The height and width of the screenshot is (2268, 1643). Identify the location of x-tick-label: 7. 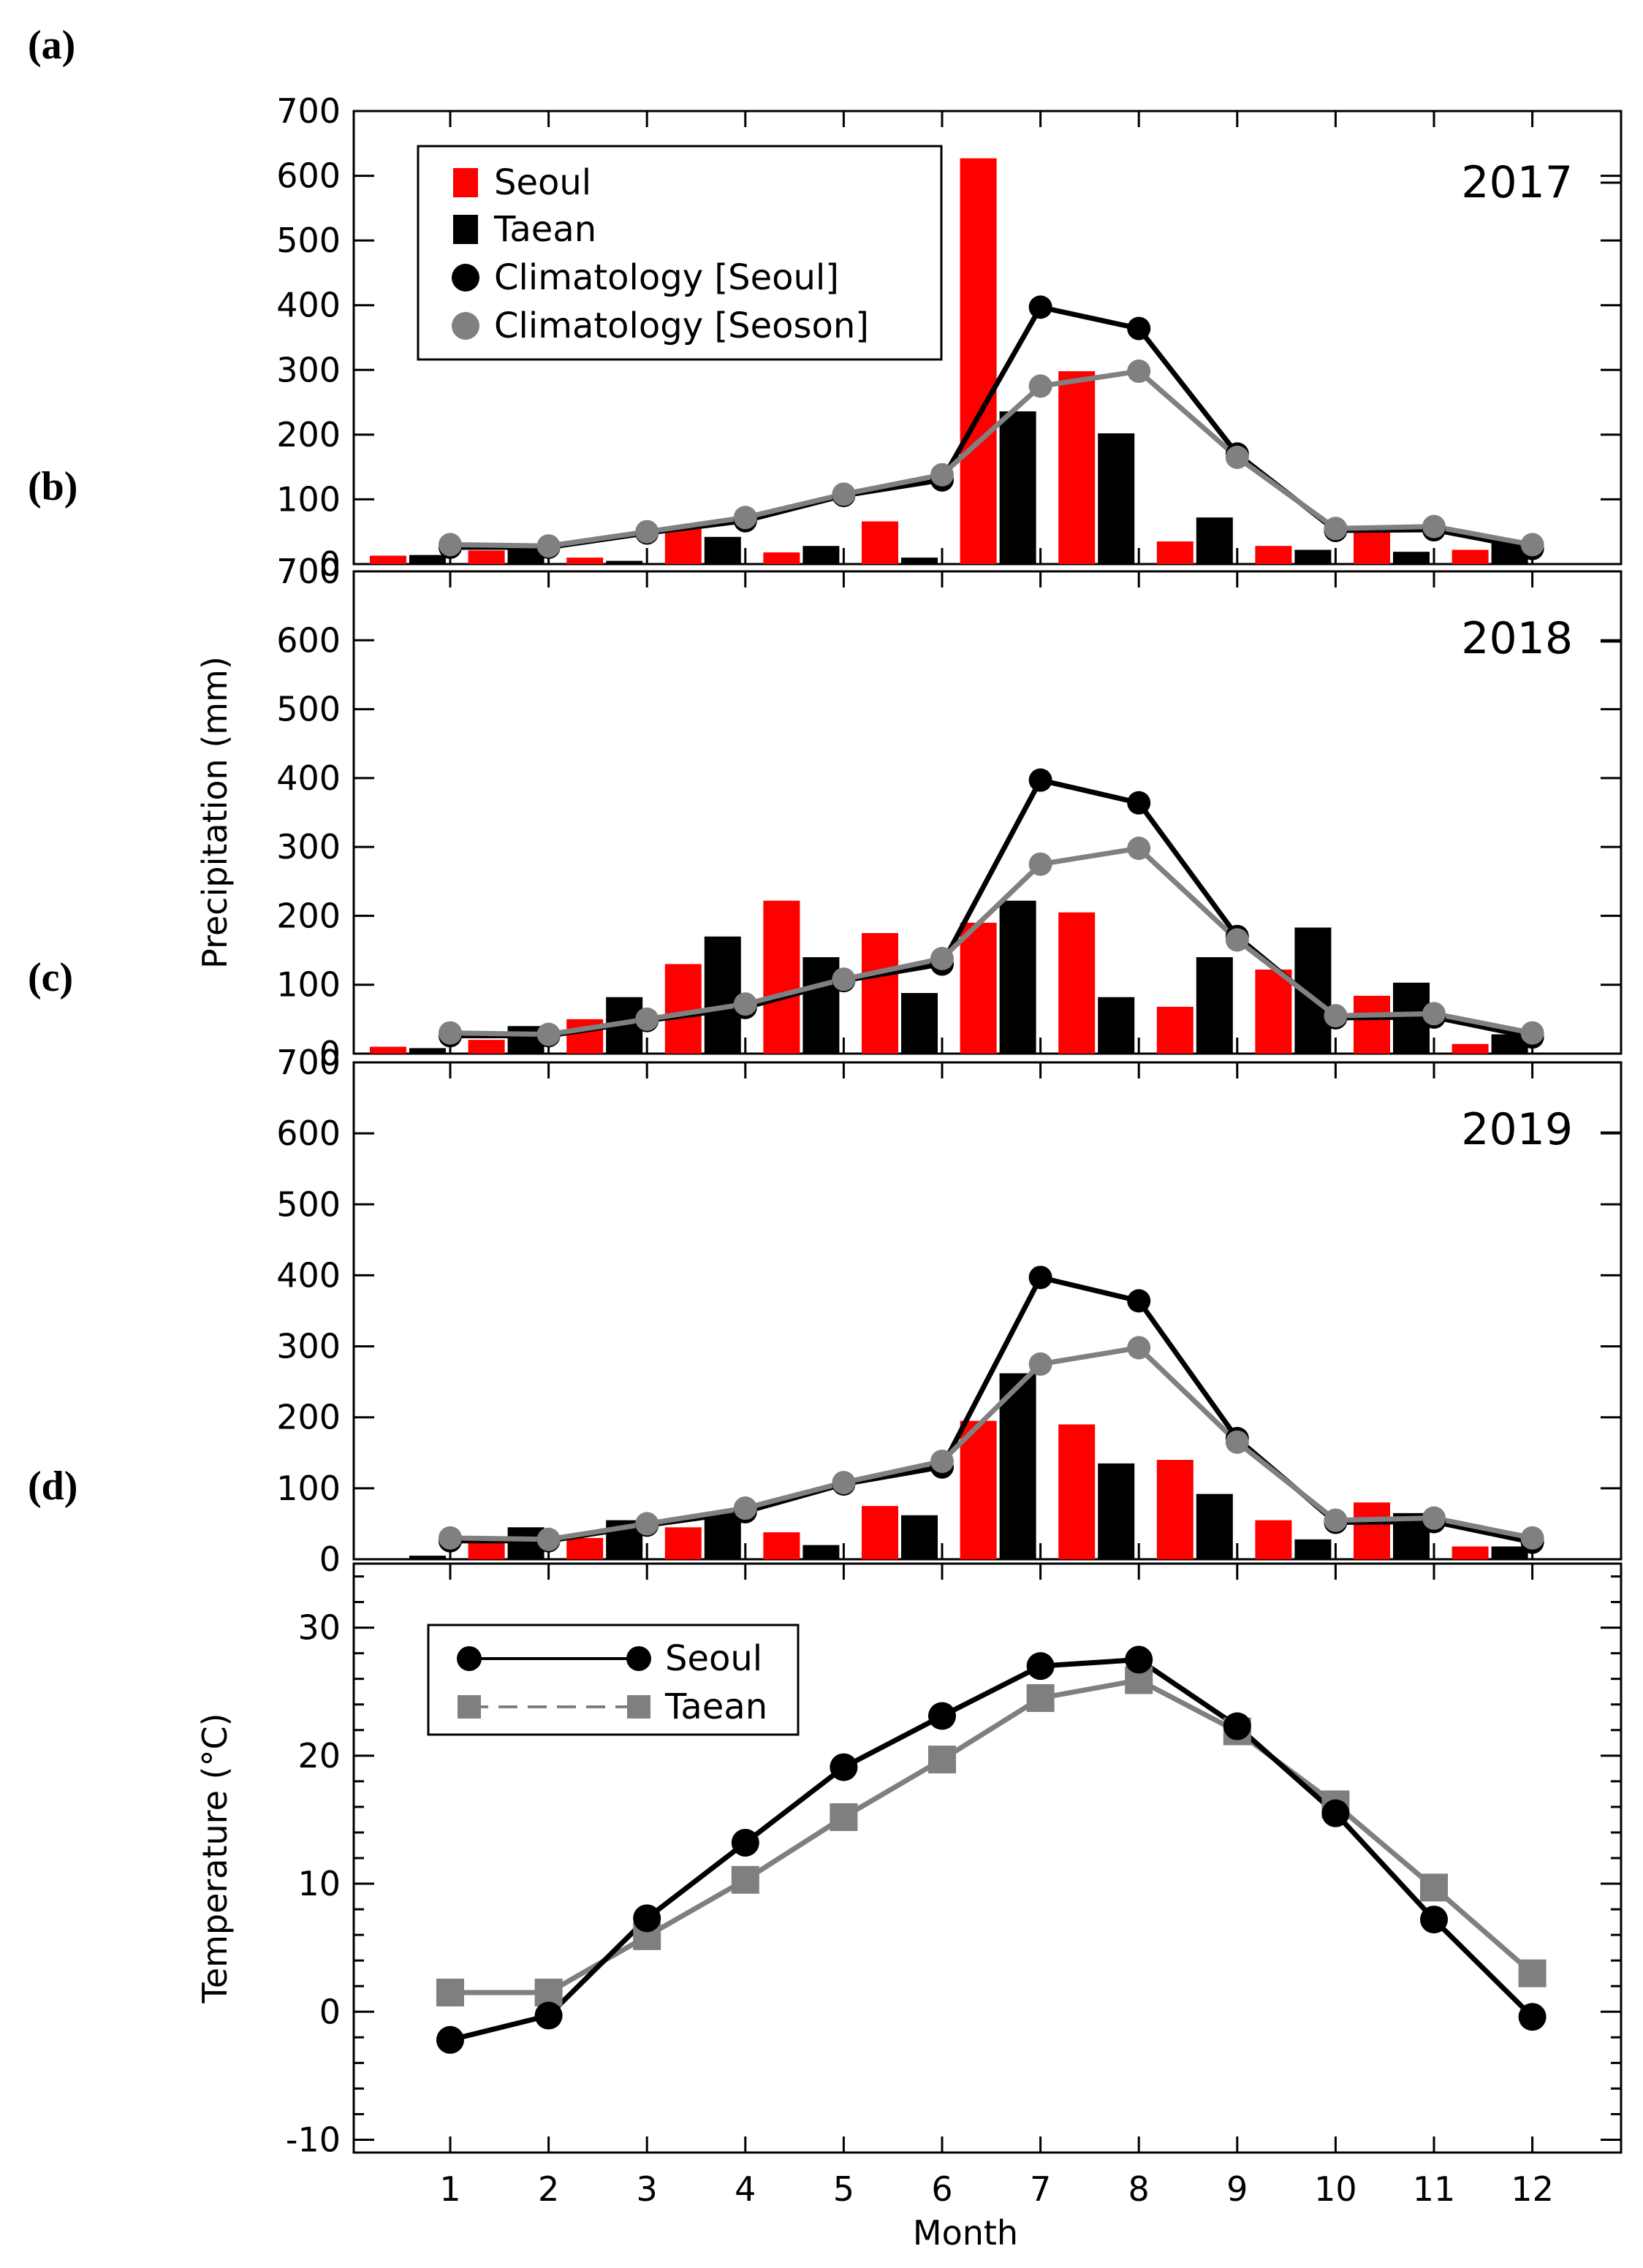
(1040, 2189).